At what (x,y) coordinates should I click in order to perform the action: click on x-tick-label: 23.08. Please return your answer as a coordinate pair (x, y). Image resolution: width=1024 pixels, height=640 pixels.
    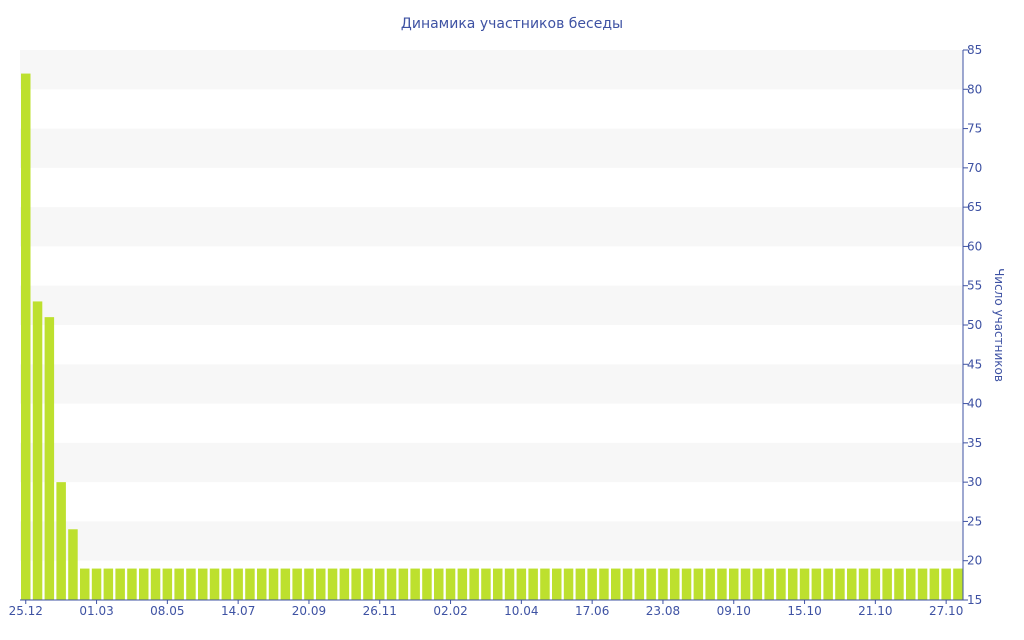
    Looking at the image, I should click on (663, 611).